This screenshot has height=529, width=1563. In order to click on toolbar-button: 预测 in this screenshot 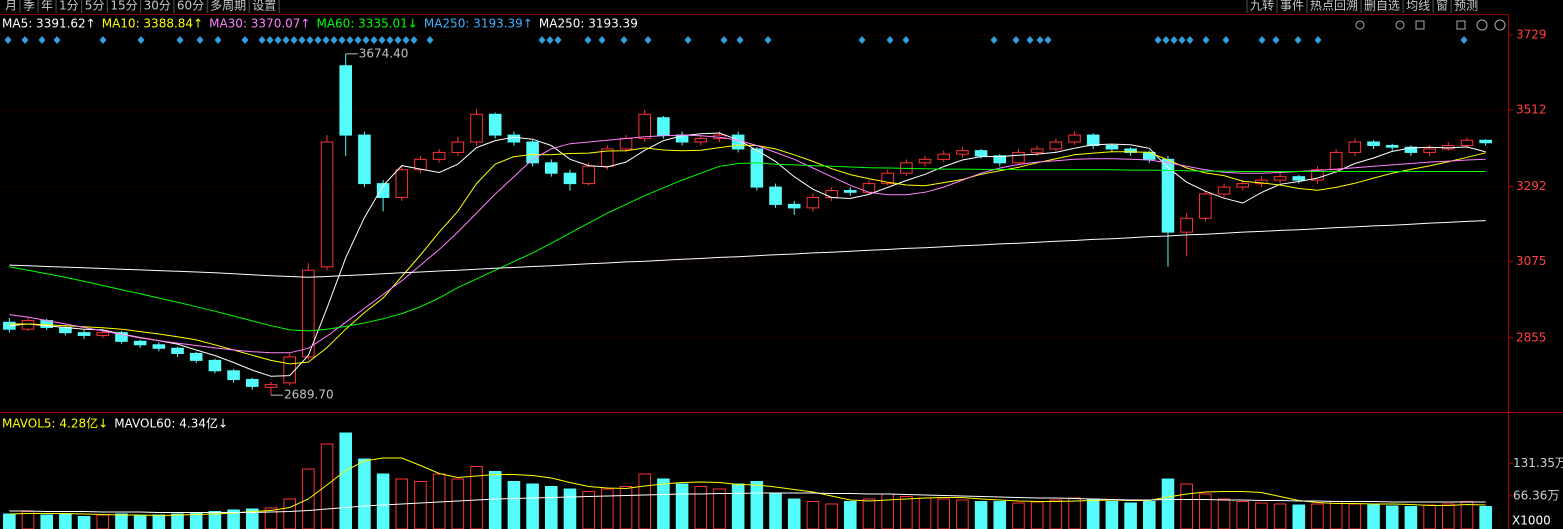, I will do `click(1466, 6)`.